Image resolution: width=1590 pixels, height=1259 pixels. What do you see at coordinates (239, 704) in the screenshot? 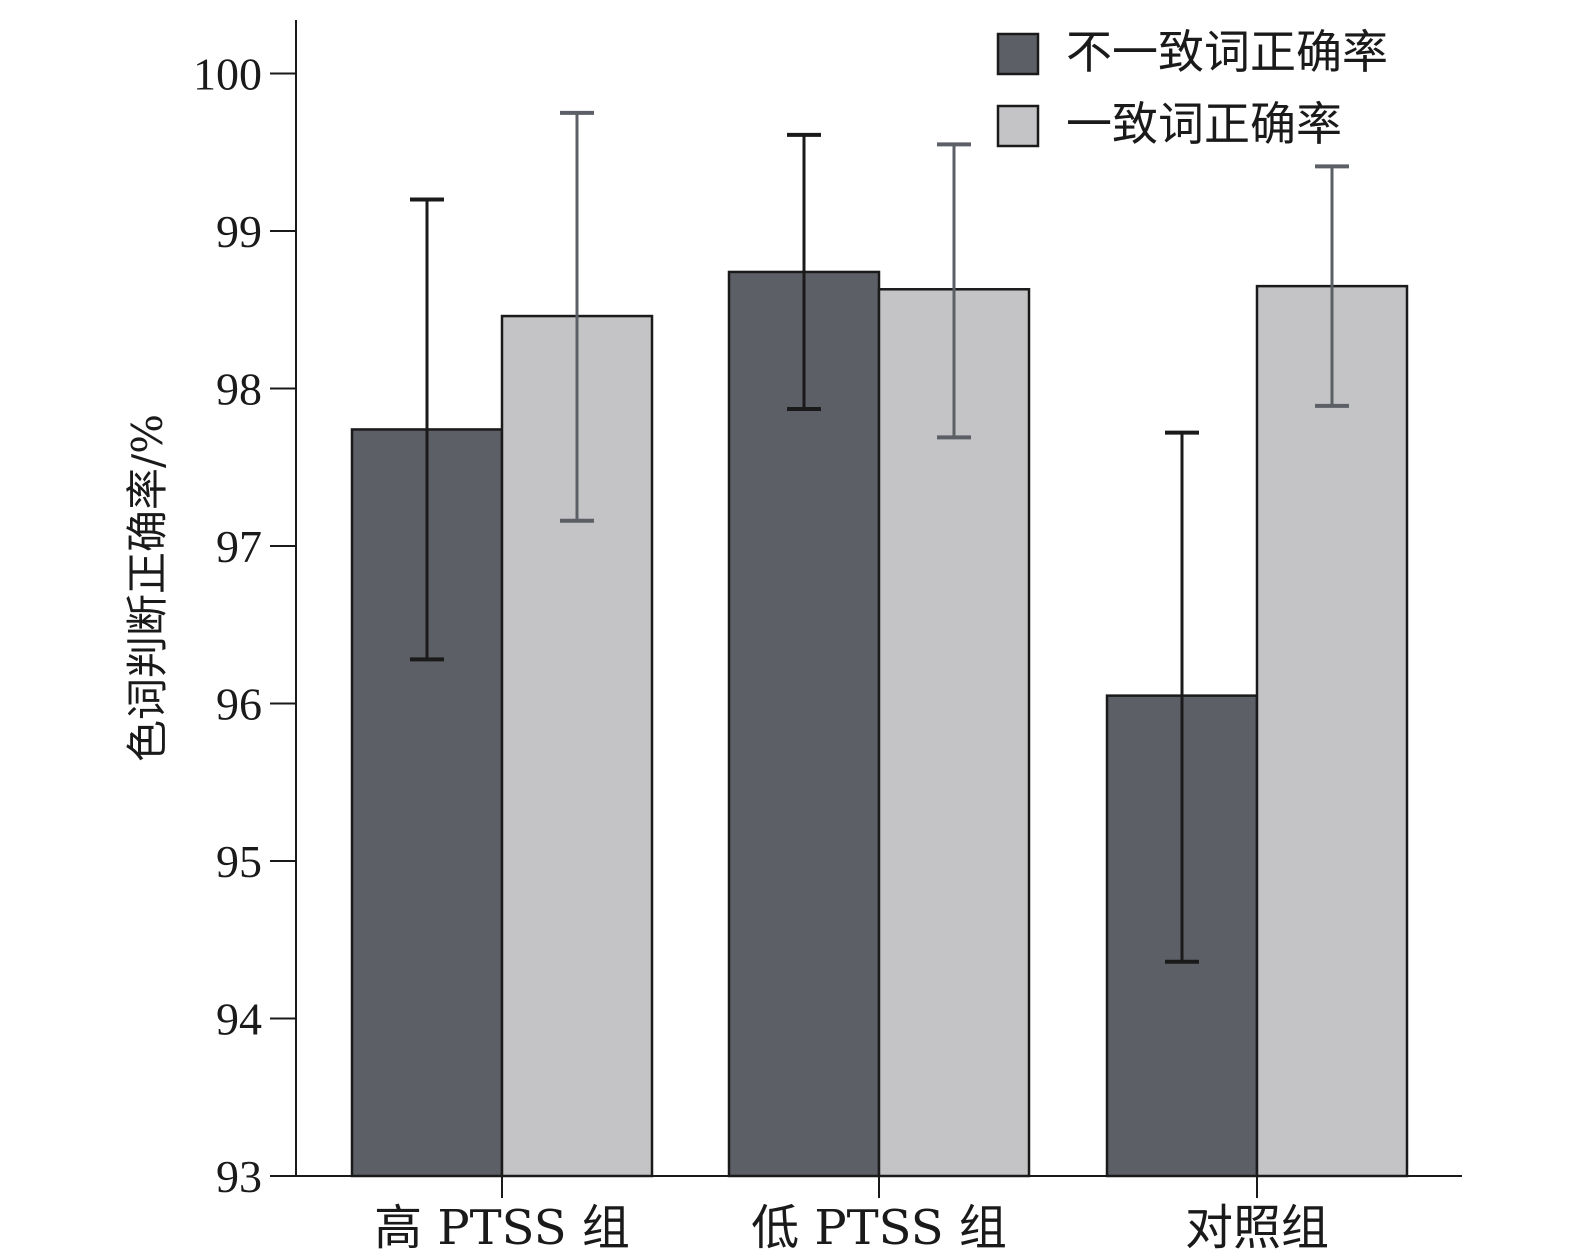
I see `y-tick-label: 96` at bounding box center [239, 704].